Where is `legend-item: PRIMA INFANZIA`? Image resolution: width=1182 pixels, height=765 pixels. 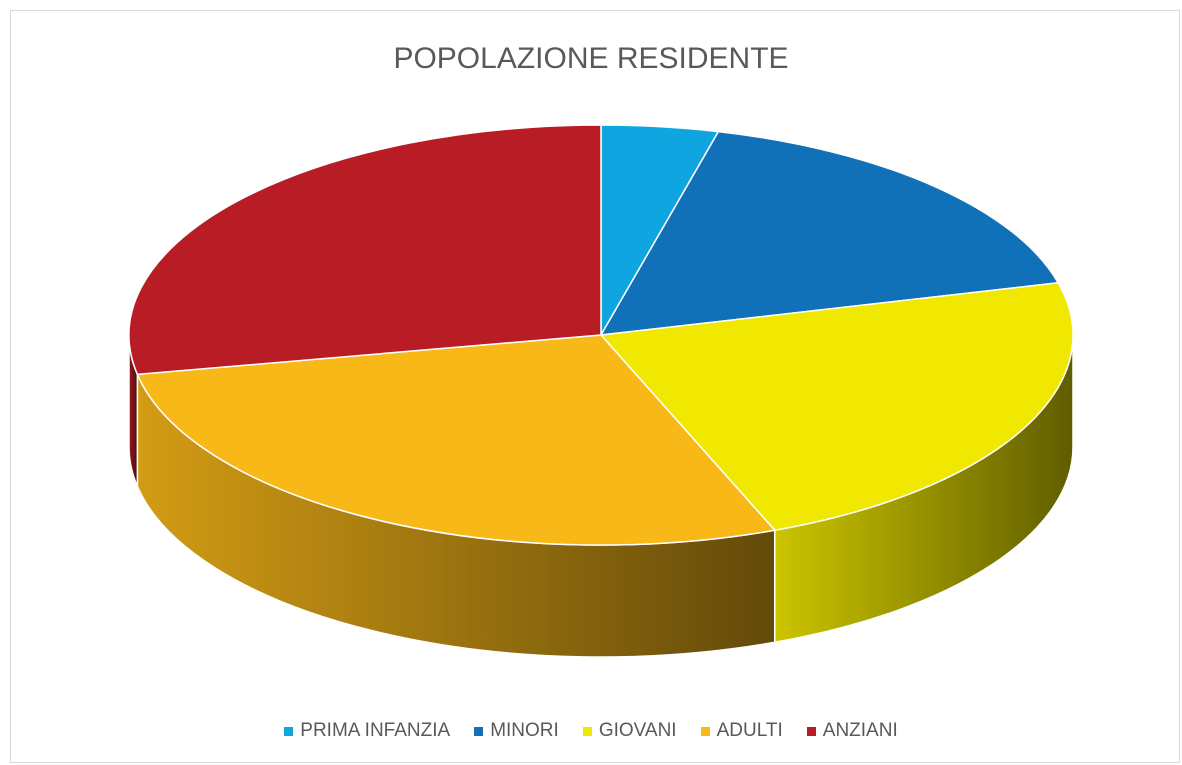 legend-item: PRIMA INFANZIA is located at coordinates (367, 731).